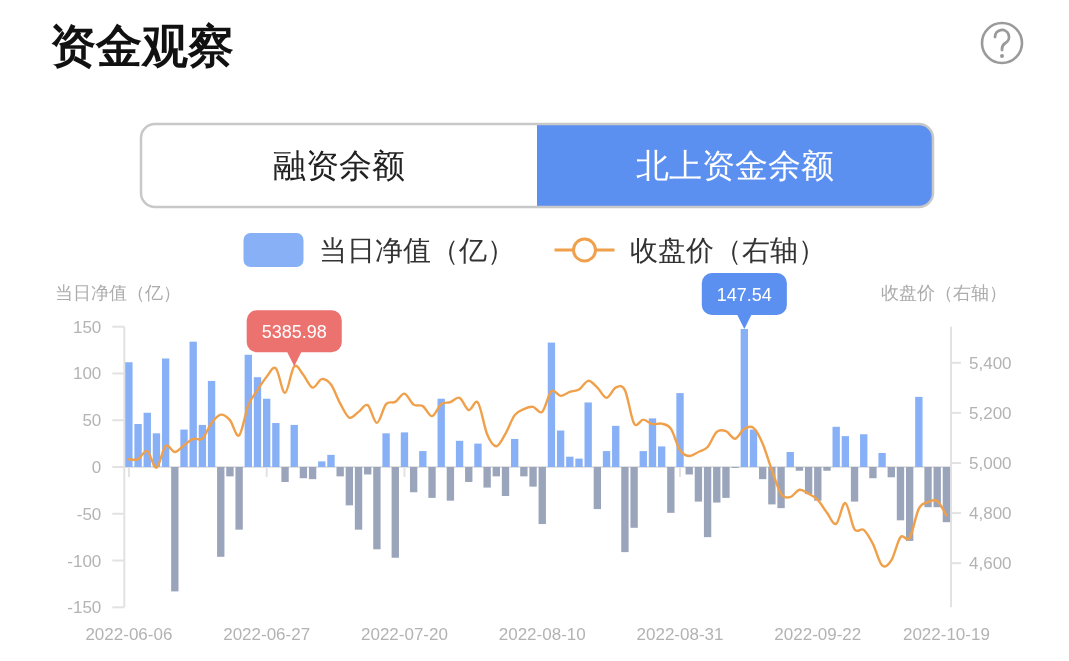  What do you see at coordinates (990, 514) in the screenshot?
I see `y2-tick-label: 4,800` at bounding box center [990, 514].